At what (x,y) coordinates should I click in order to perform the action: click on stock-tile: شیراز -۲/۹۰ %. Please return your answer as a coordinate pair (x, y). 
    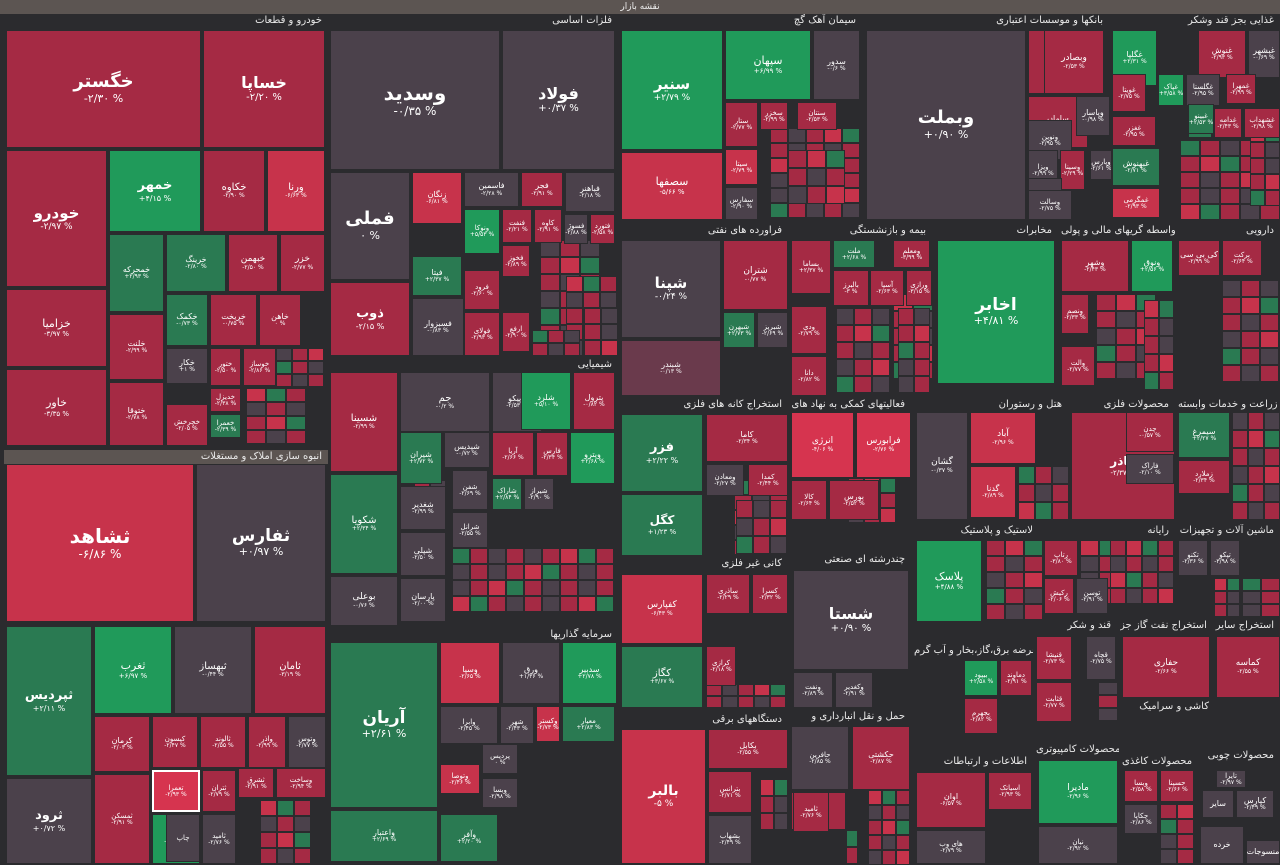
    Looking at the image, I should click on (539, 494).